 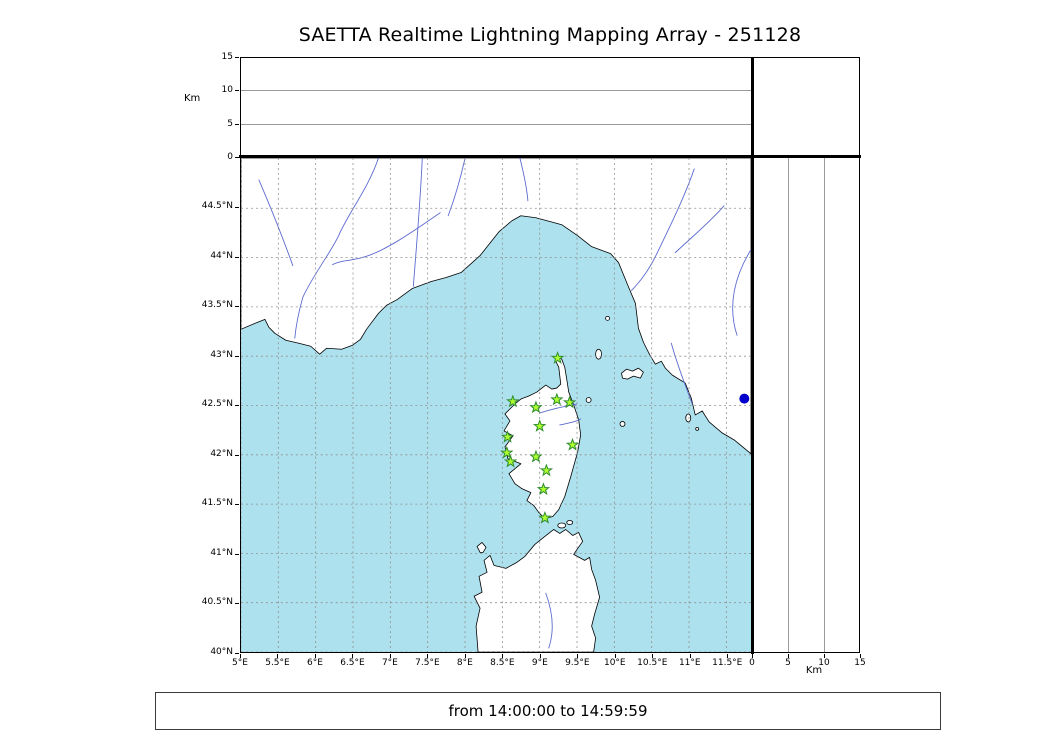 I want to click on altitude-latitude-panel, so click(x=806, y=405).